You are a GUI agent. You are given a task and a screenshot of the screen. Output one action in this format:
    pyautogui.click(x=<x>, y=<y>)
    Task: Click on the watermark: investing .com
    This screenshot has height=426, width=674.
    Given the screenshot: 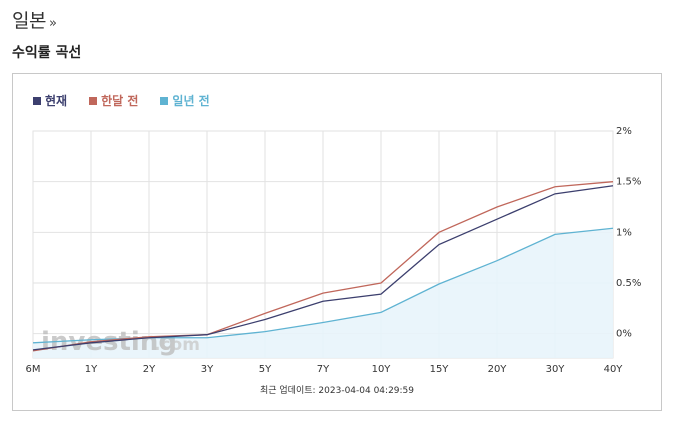 What is the action you would take?
    pyautogui.click(x=120, y=342)
    